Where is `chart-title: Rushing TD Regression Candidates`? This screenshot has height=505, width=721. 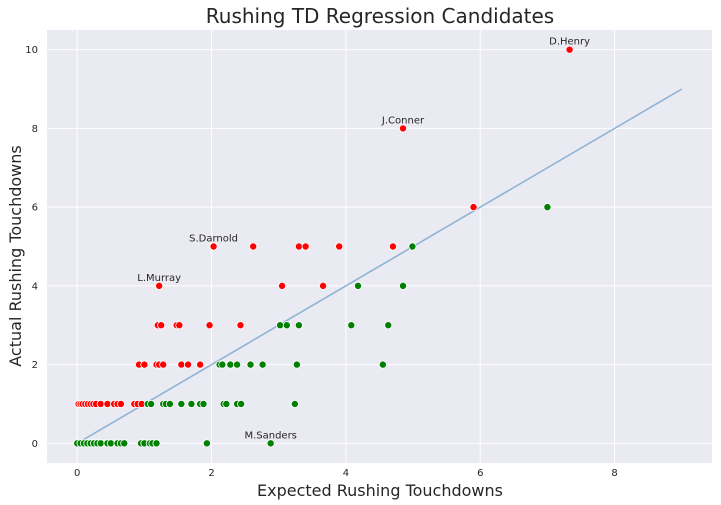 chart-title: Rushing TD Regression Candidates is located at coordinates (380, 16).